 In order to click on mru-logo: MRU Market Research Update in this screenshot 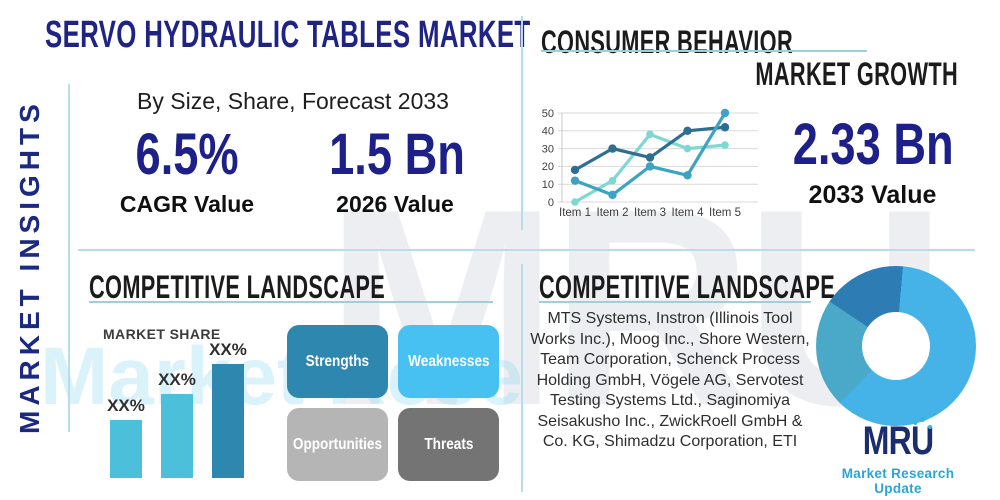, I will do `click(898, 454)`.